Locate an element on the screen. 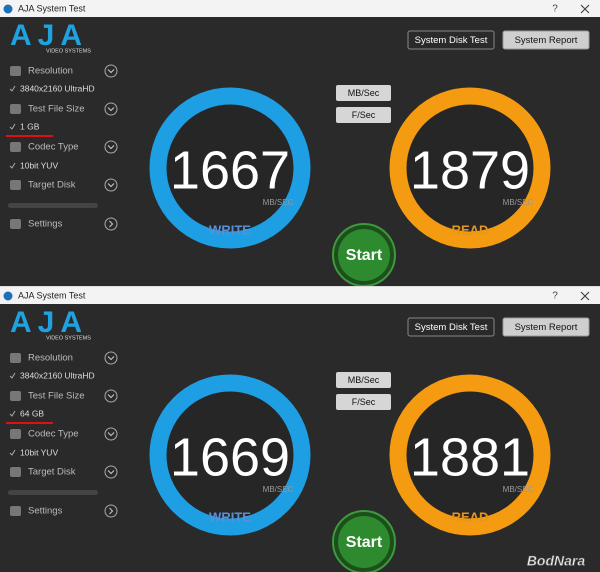  sidebar-label: Resolution is located at coordinates (50, 71).